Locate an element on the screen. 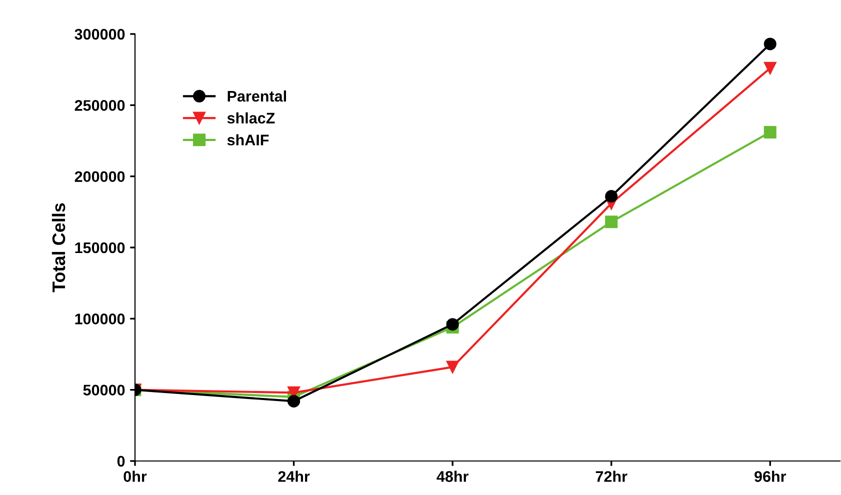 Image resolution: width=841 pixels, height=495 pixels. legend-label: shlacZ is located at coordinates (251, 118).